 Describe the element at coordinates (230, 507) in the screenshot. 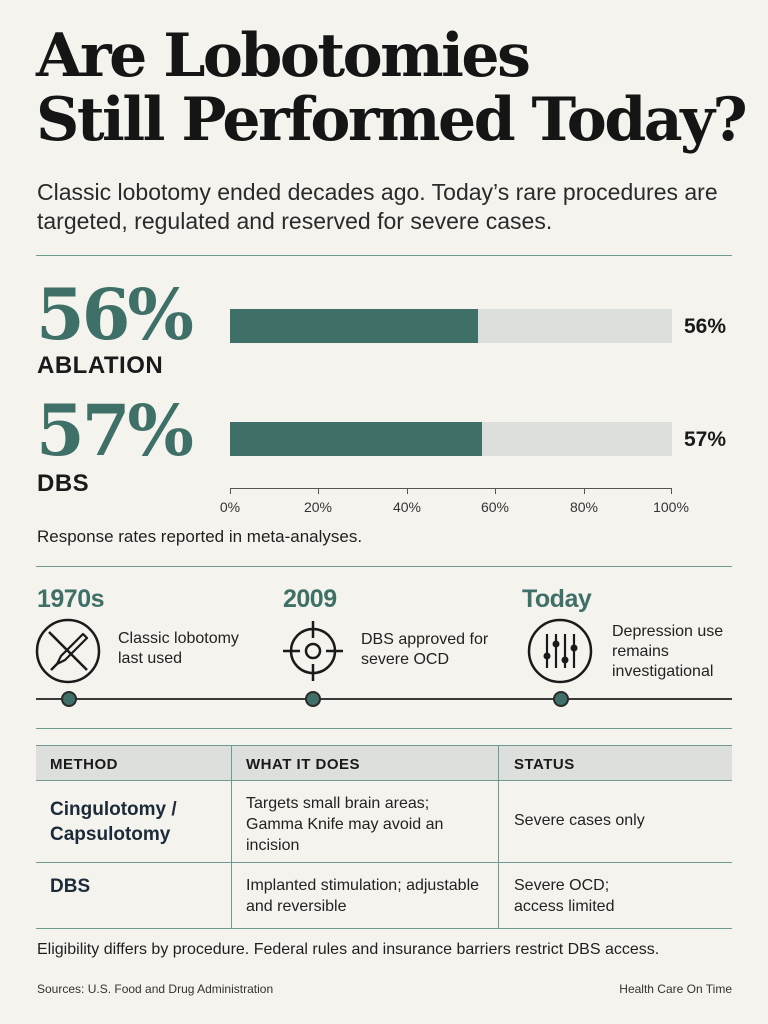

I see `axis-tick-label: 0%` at that location.